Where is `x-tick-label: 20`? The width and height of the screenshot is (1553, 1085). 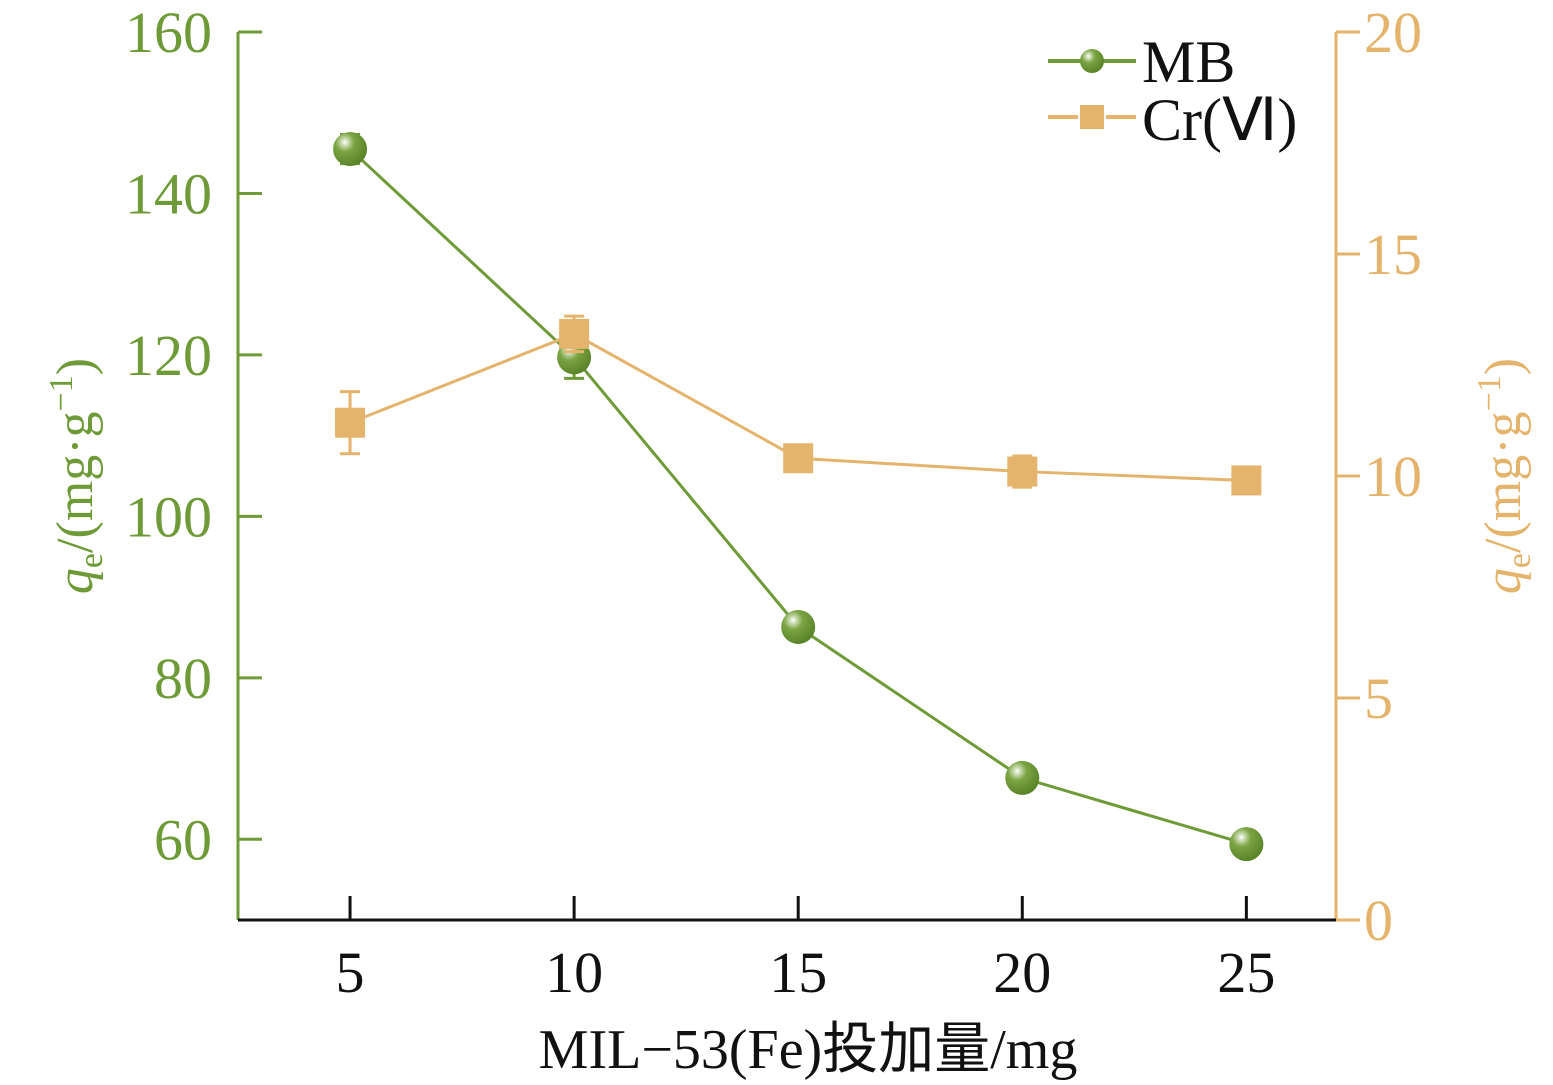
x-tick-label: 20 is located at coordinates (1022, 972).